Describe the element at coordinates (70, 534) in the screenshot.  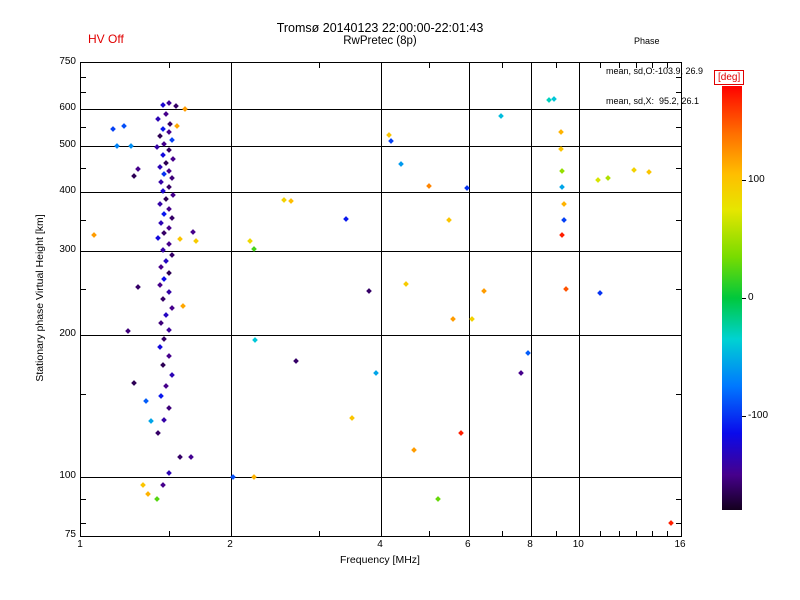
I see `y-tick-label: 75` at that location.